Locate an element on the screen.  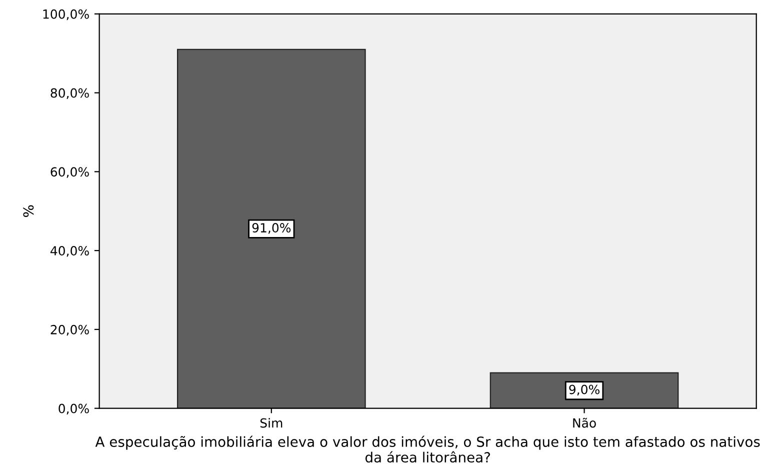
y-tick-label: 20,0% is located at coordinates (69, 330).